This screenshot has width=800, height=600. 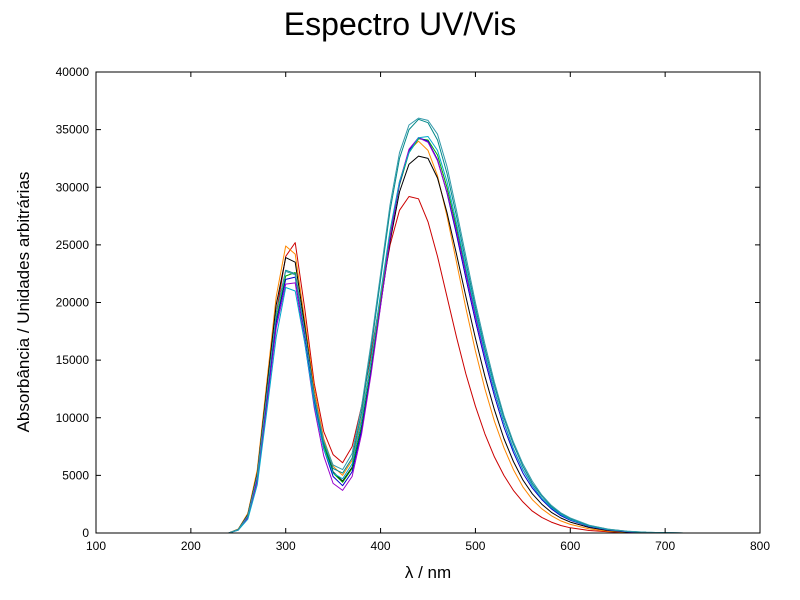 I want to click on y-axis-label-text: Absorbância / Unidades arbitrárias, so click(x=23, y=302).